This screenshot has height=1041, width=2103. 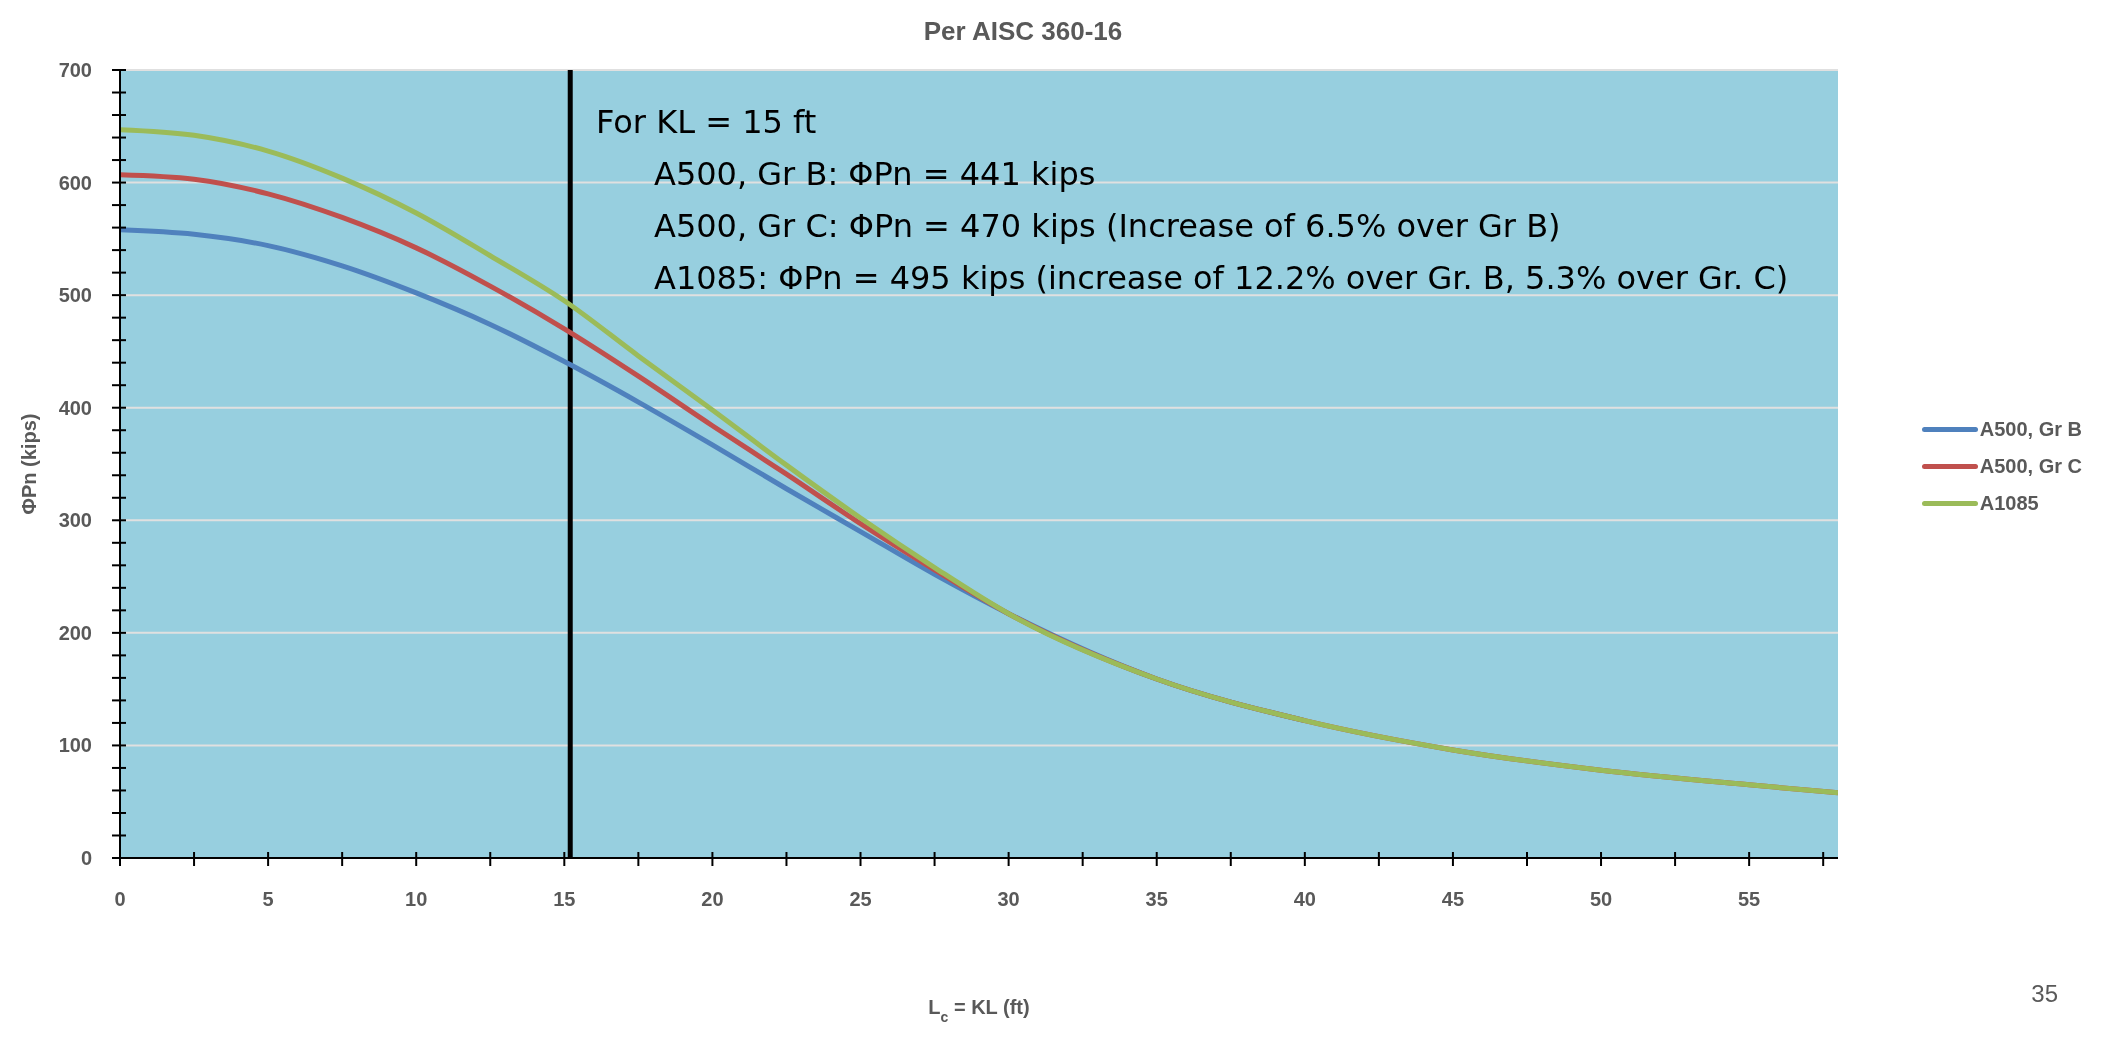 What do you see at coordinates (2044, 994) in the screenshot?
I see `text: 35` at bounding box center [2044, 994].